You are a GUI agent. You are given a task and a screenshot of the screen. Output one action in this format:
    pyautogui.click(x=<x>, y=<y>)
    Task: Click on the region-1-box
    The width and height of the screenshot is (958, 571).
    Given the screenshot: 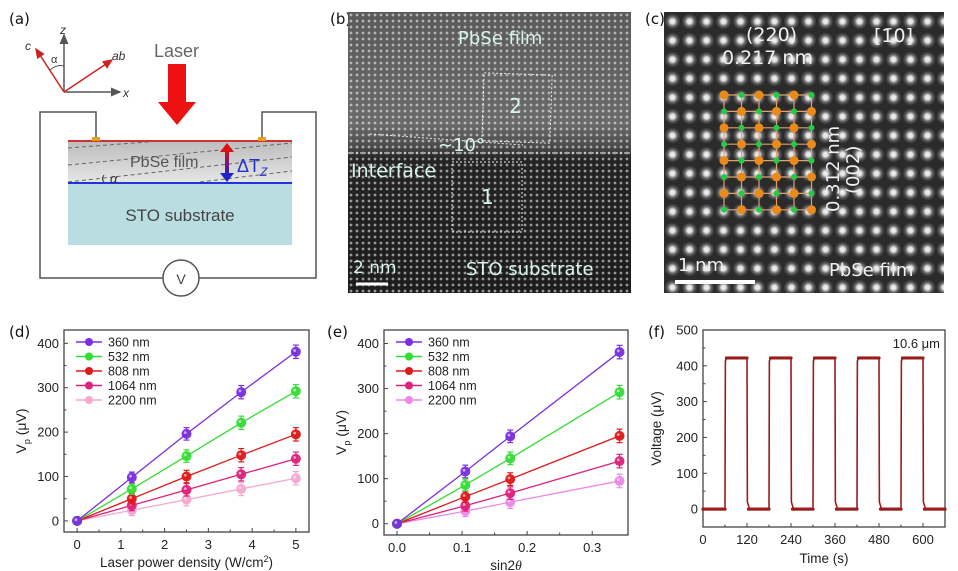 What is the action you would take?
    pyautogui.click(x=487, y=197)
    